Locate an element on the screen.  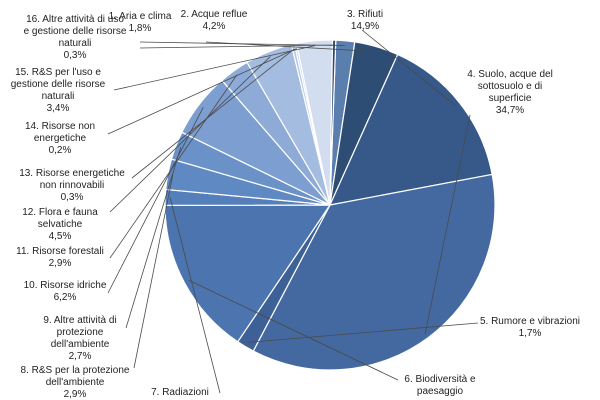
leader-line-14-risorse-non-energetiche is located at coordinates (202, 91).